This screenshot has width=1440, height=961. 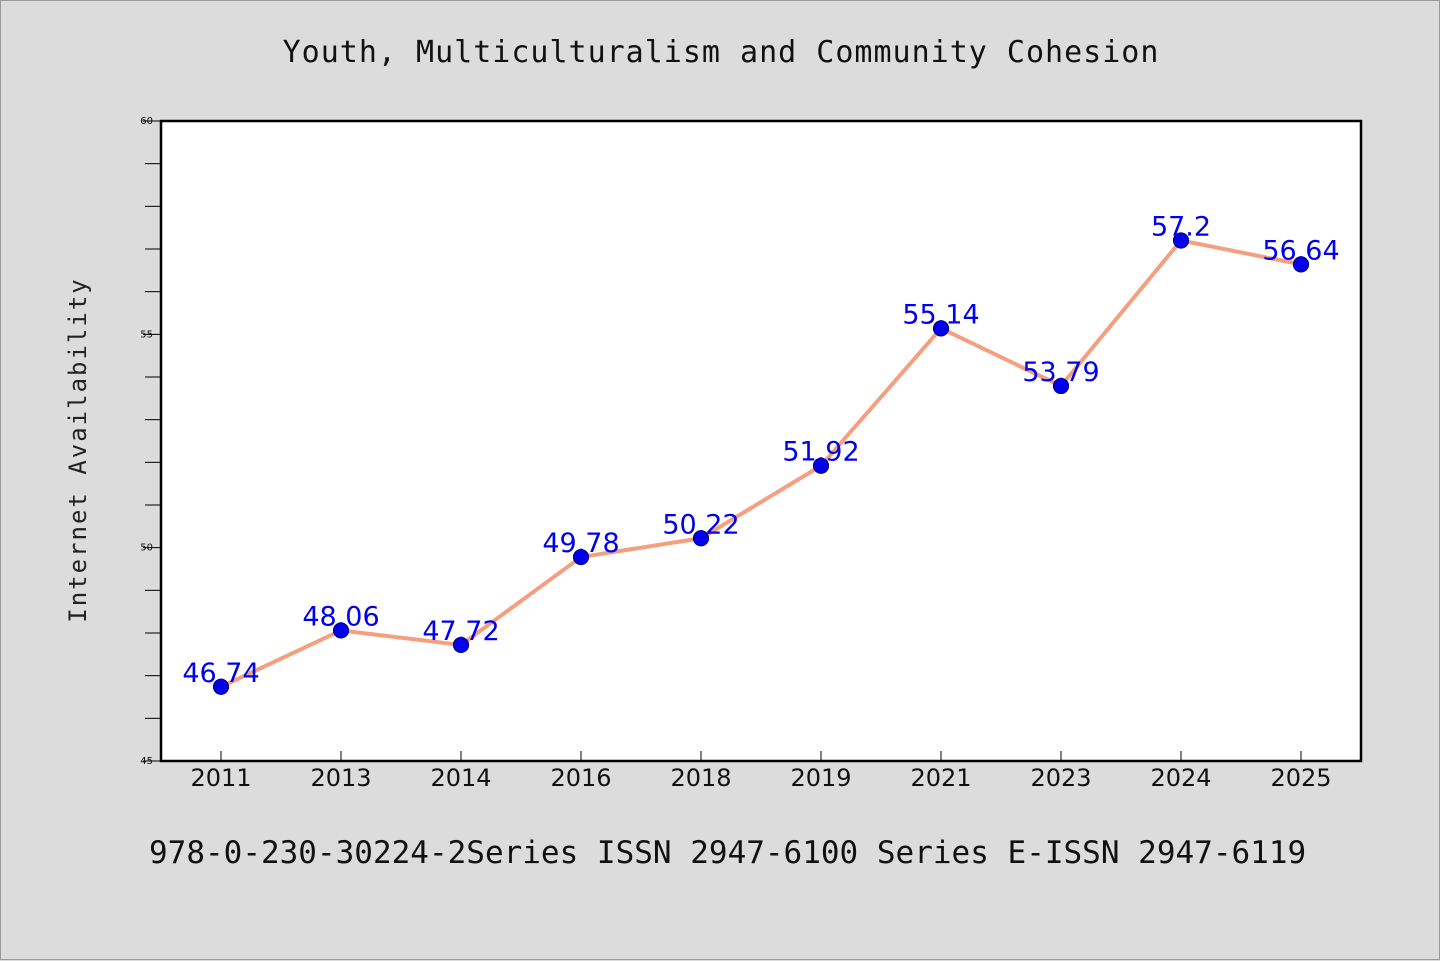 I want to click on y-tick-label: 45, so click(x=146, y=761).